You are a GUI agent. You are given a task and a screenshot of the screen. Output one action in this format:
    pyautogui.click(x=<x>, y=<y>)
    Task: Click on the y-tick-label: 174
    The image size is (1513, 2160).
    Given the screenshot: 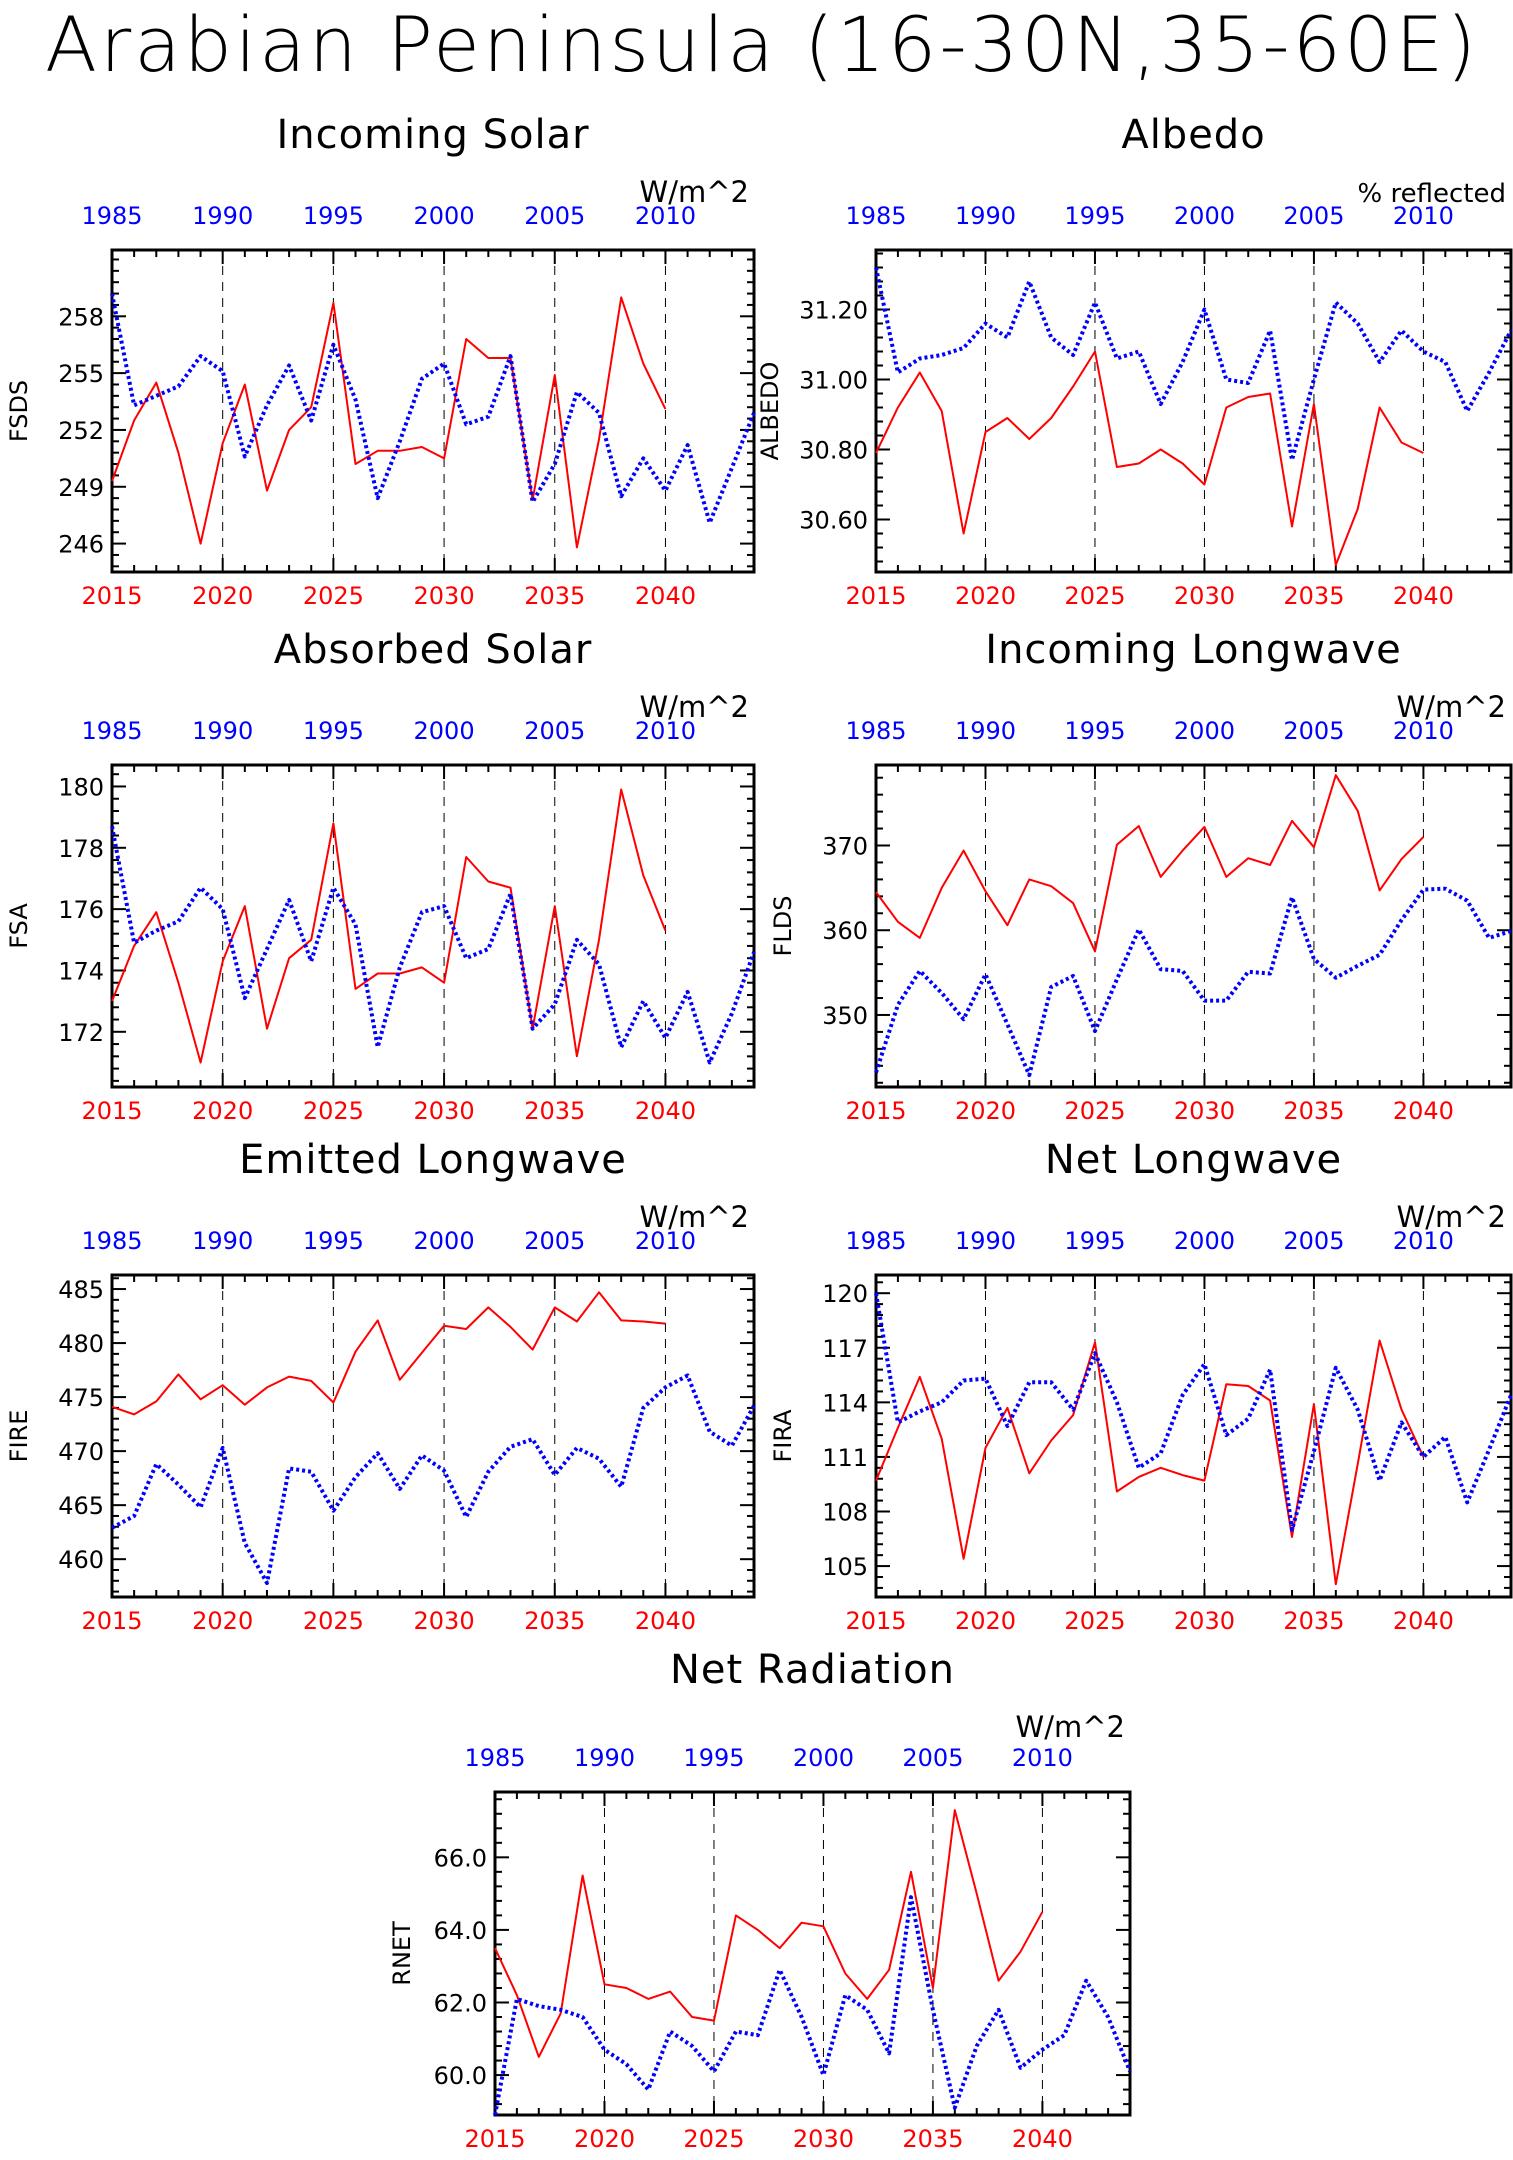 What is the action you would take?
    pyautogui.click(x=81, y=971)
    